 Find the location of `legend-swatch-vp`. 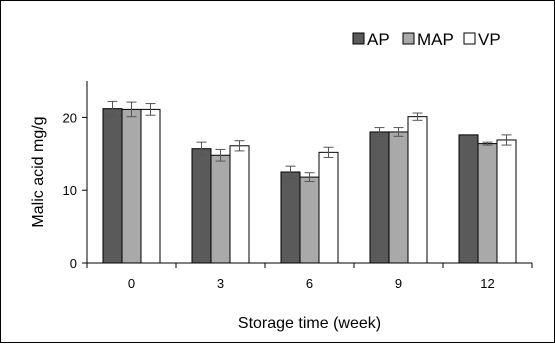

legend-swatch-vp is located at coordinates (469, 38).